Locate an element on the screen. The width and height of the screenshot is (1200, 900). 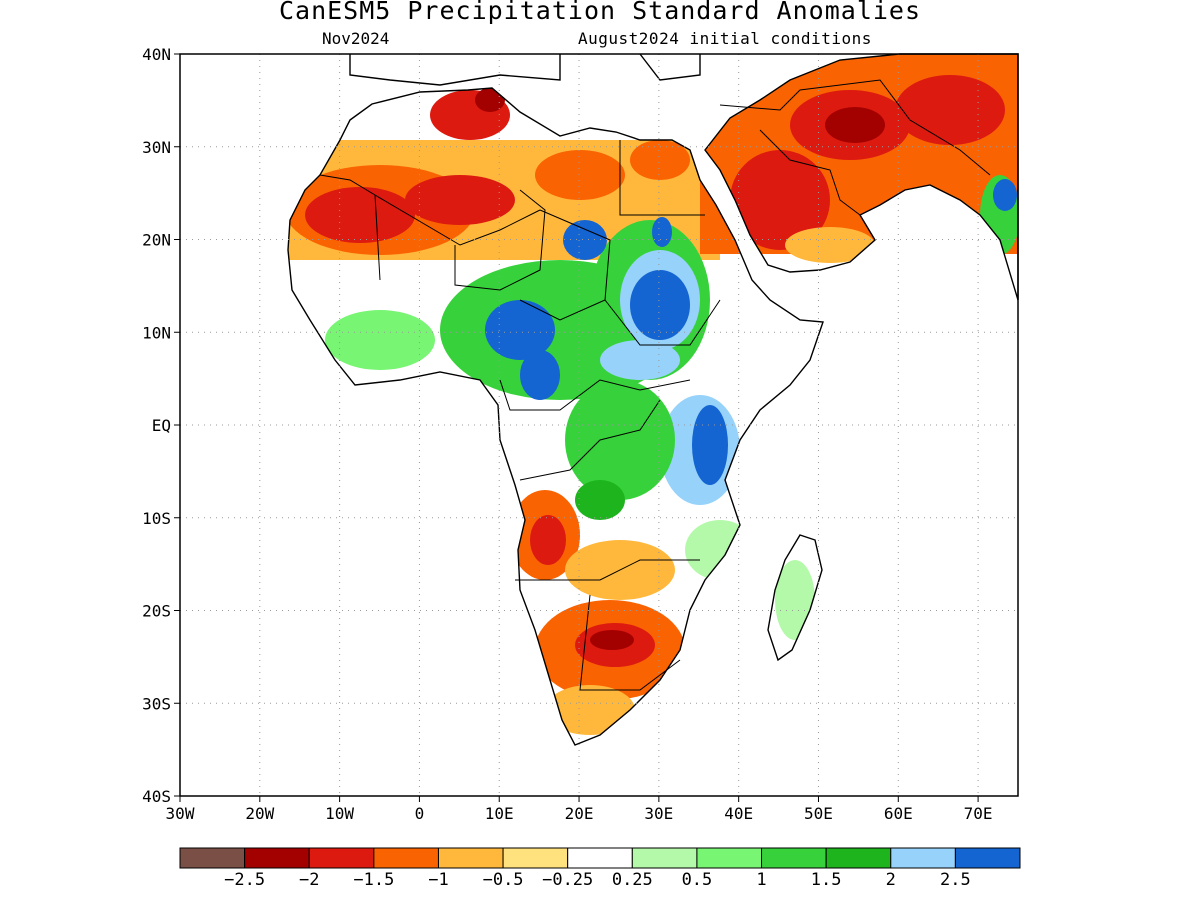
border-iran is located at coordinates (855, 127).